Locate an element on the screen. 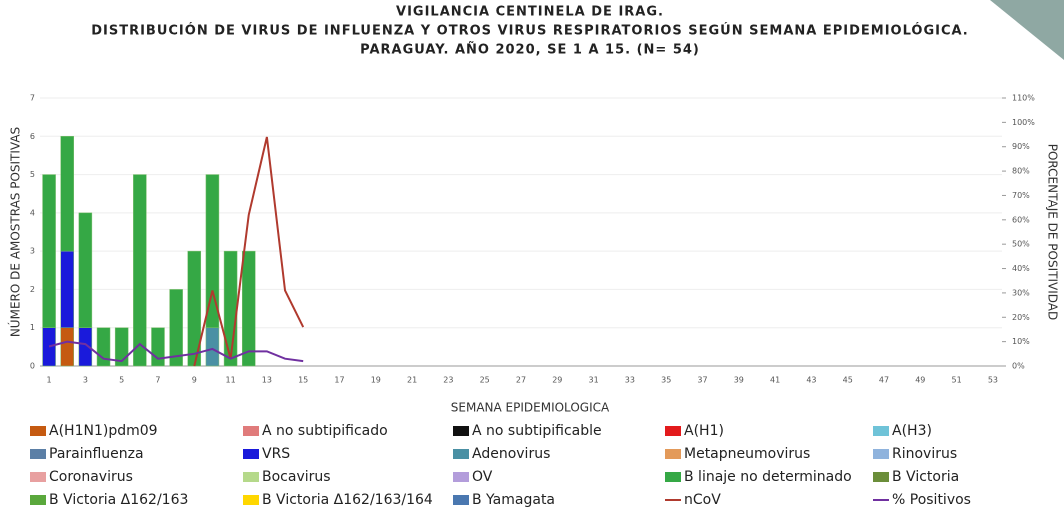  x-tick-label: 7 is located at coordinates (157, 380).